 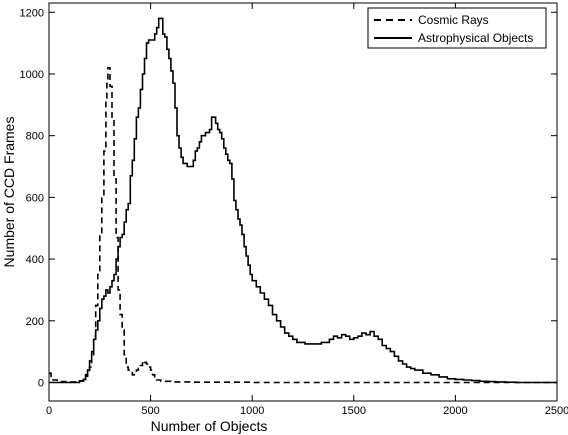 I want to click on legend-label-astrophysical-objects: Astrophysical Objects, so click(x=475, y=38).